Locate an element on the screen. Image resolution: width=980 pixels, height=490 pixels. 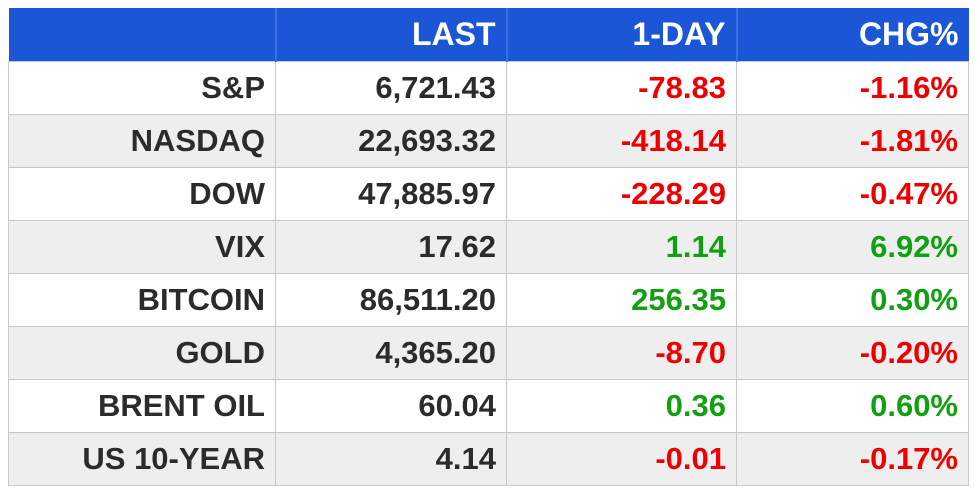
last-value: 47,885.97 is located at coordinates (391, 193).